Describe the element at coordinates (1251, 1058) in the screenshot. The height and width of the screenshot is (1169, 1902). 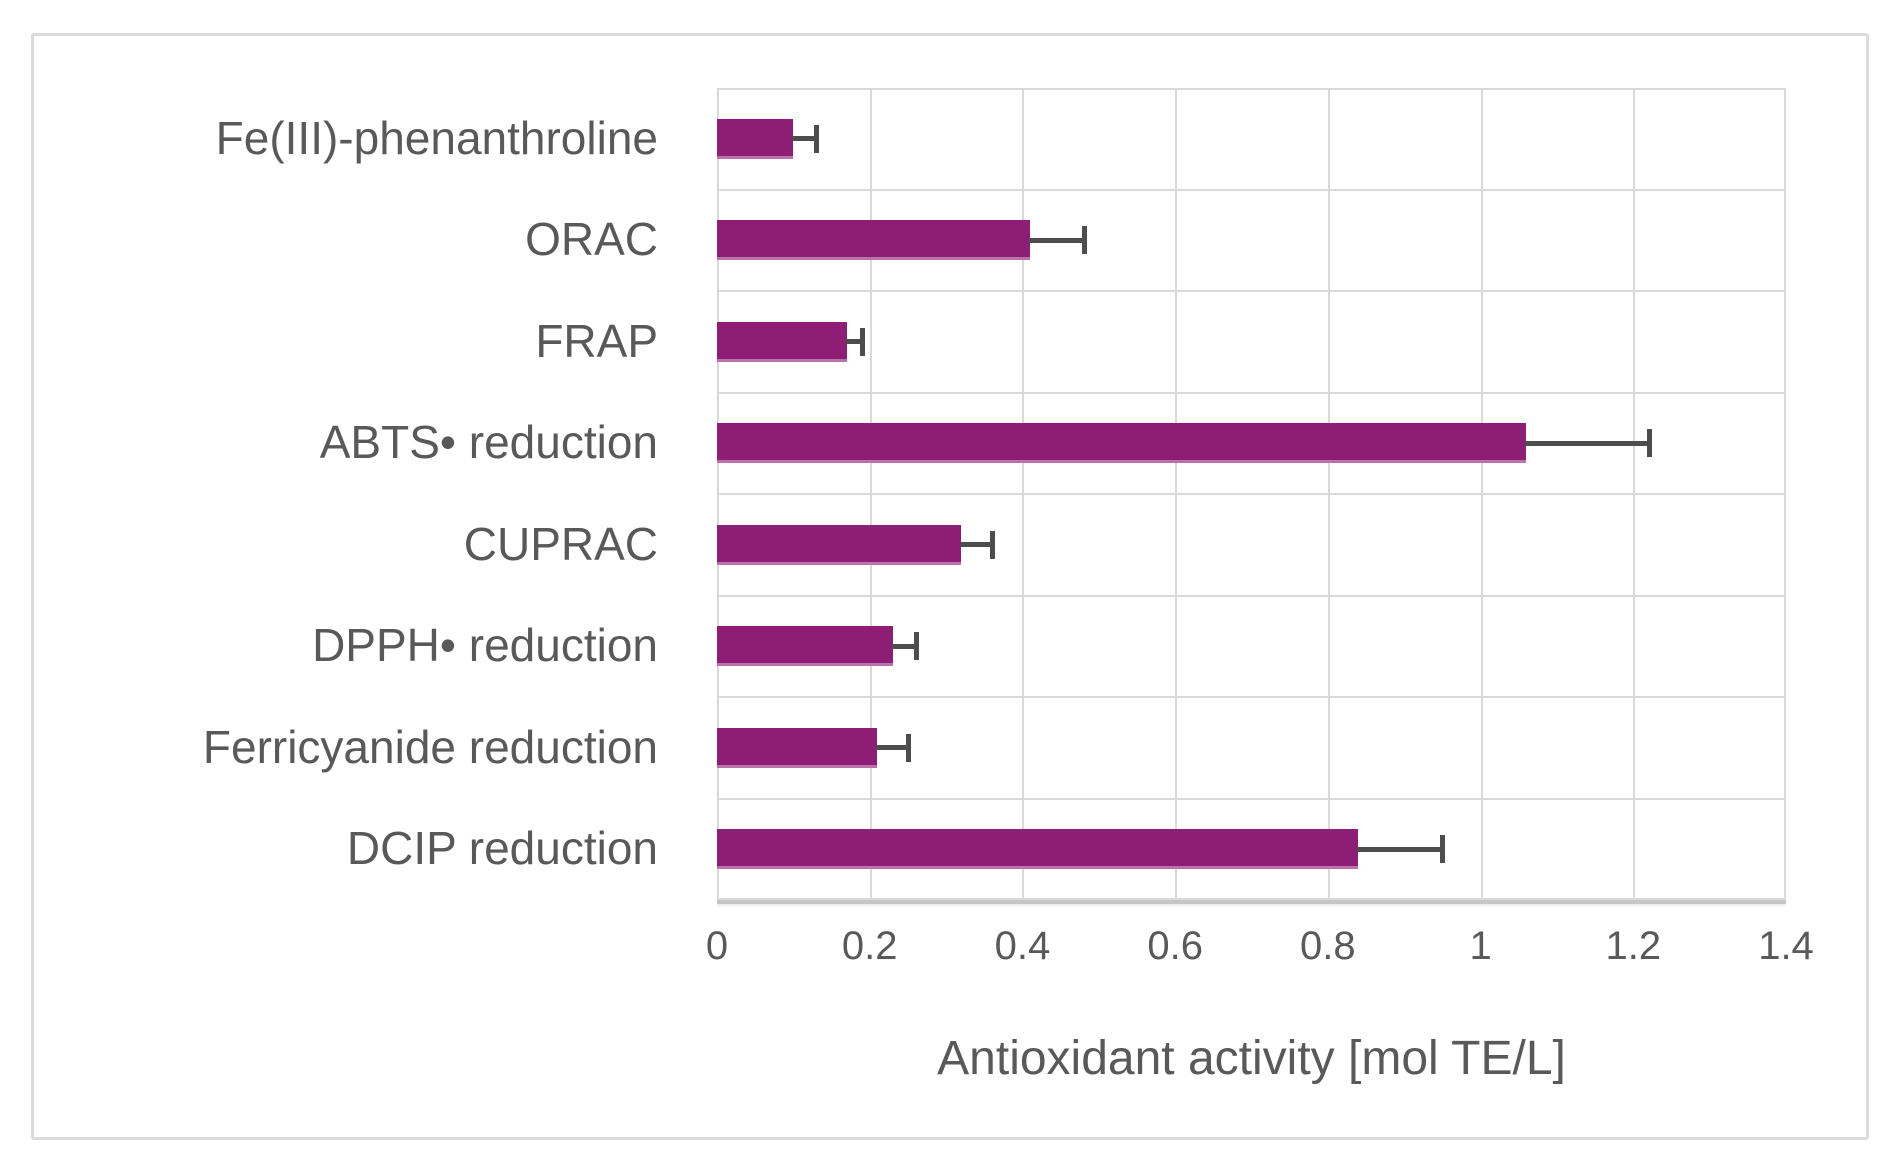
I see `x-axis-title: Antioxidant activity [mol TE/L]` at that location.